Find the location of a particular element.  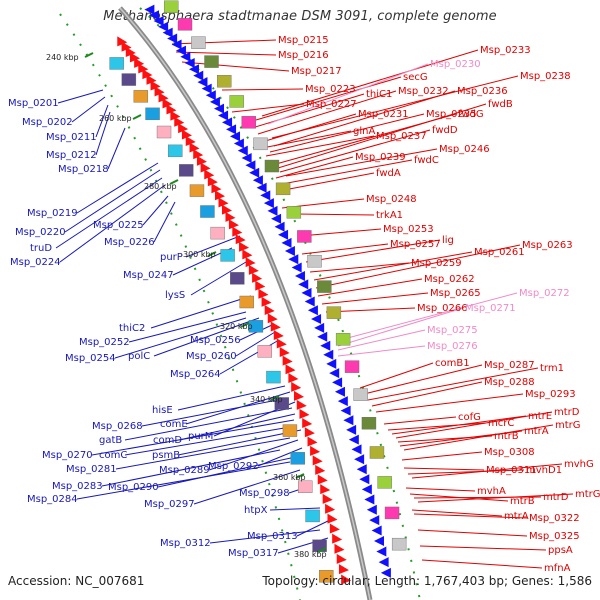

gene-label-msp_0256: Msp_0256 is located at coordinates (215, 340).